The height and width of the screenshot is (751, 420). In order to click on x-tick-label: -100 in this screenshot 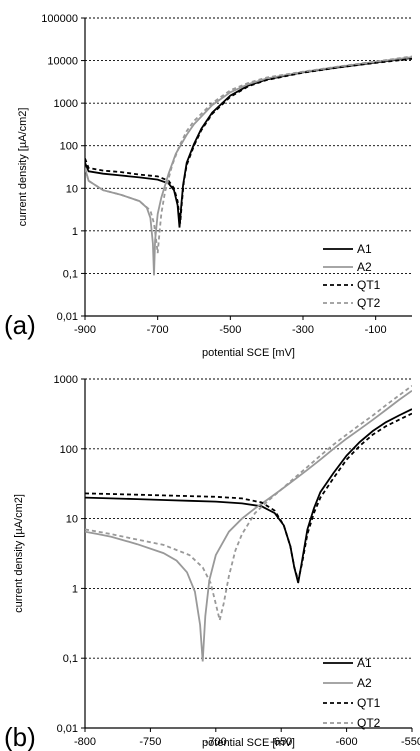, I will do `click(376, 330)`.